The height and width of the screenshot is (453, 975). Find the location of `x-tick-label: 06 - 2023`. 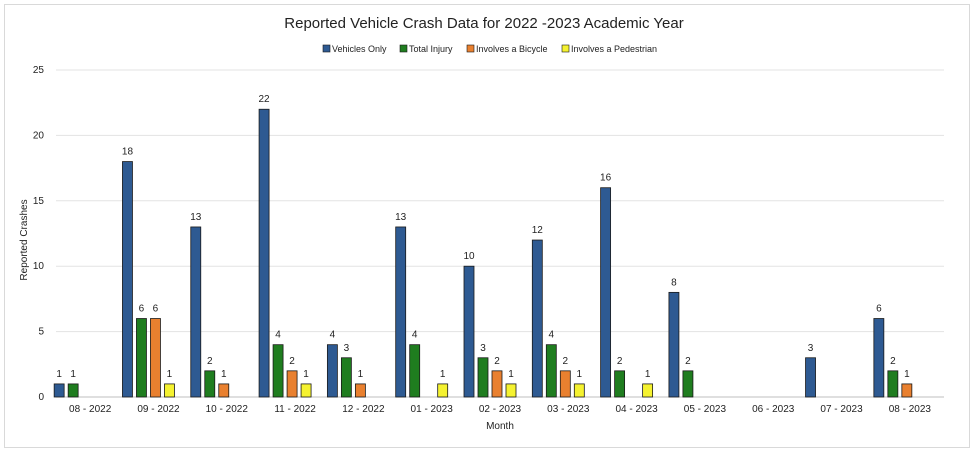

x-tick-label: 06 - 2023 is located at coordinates (773, 409).